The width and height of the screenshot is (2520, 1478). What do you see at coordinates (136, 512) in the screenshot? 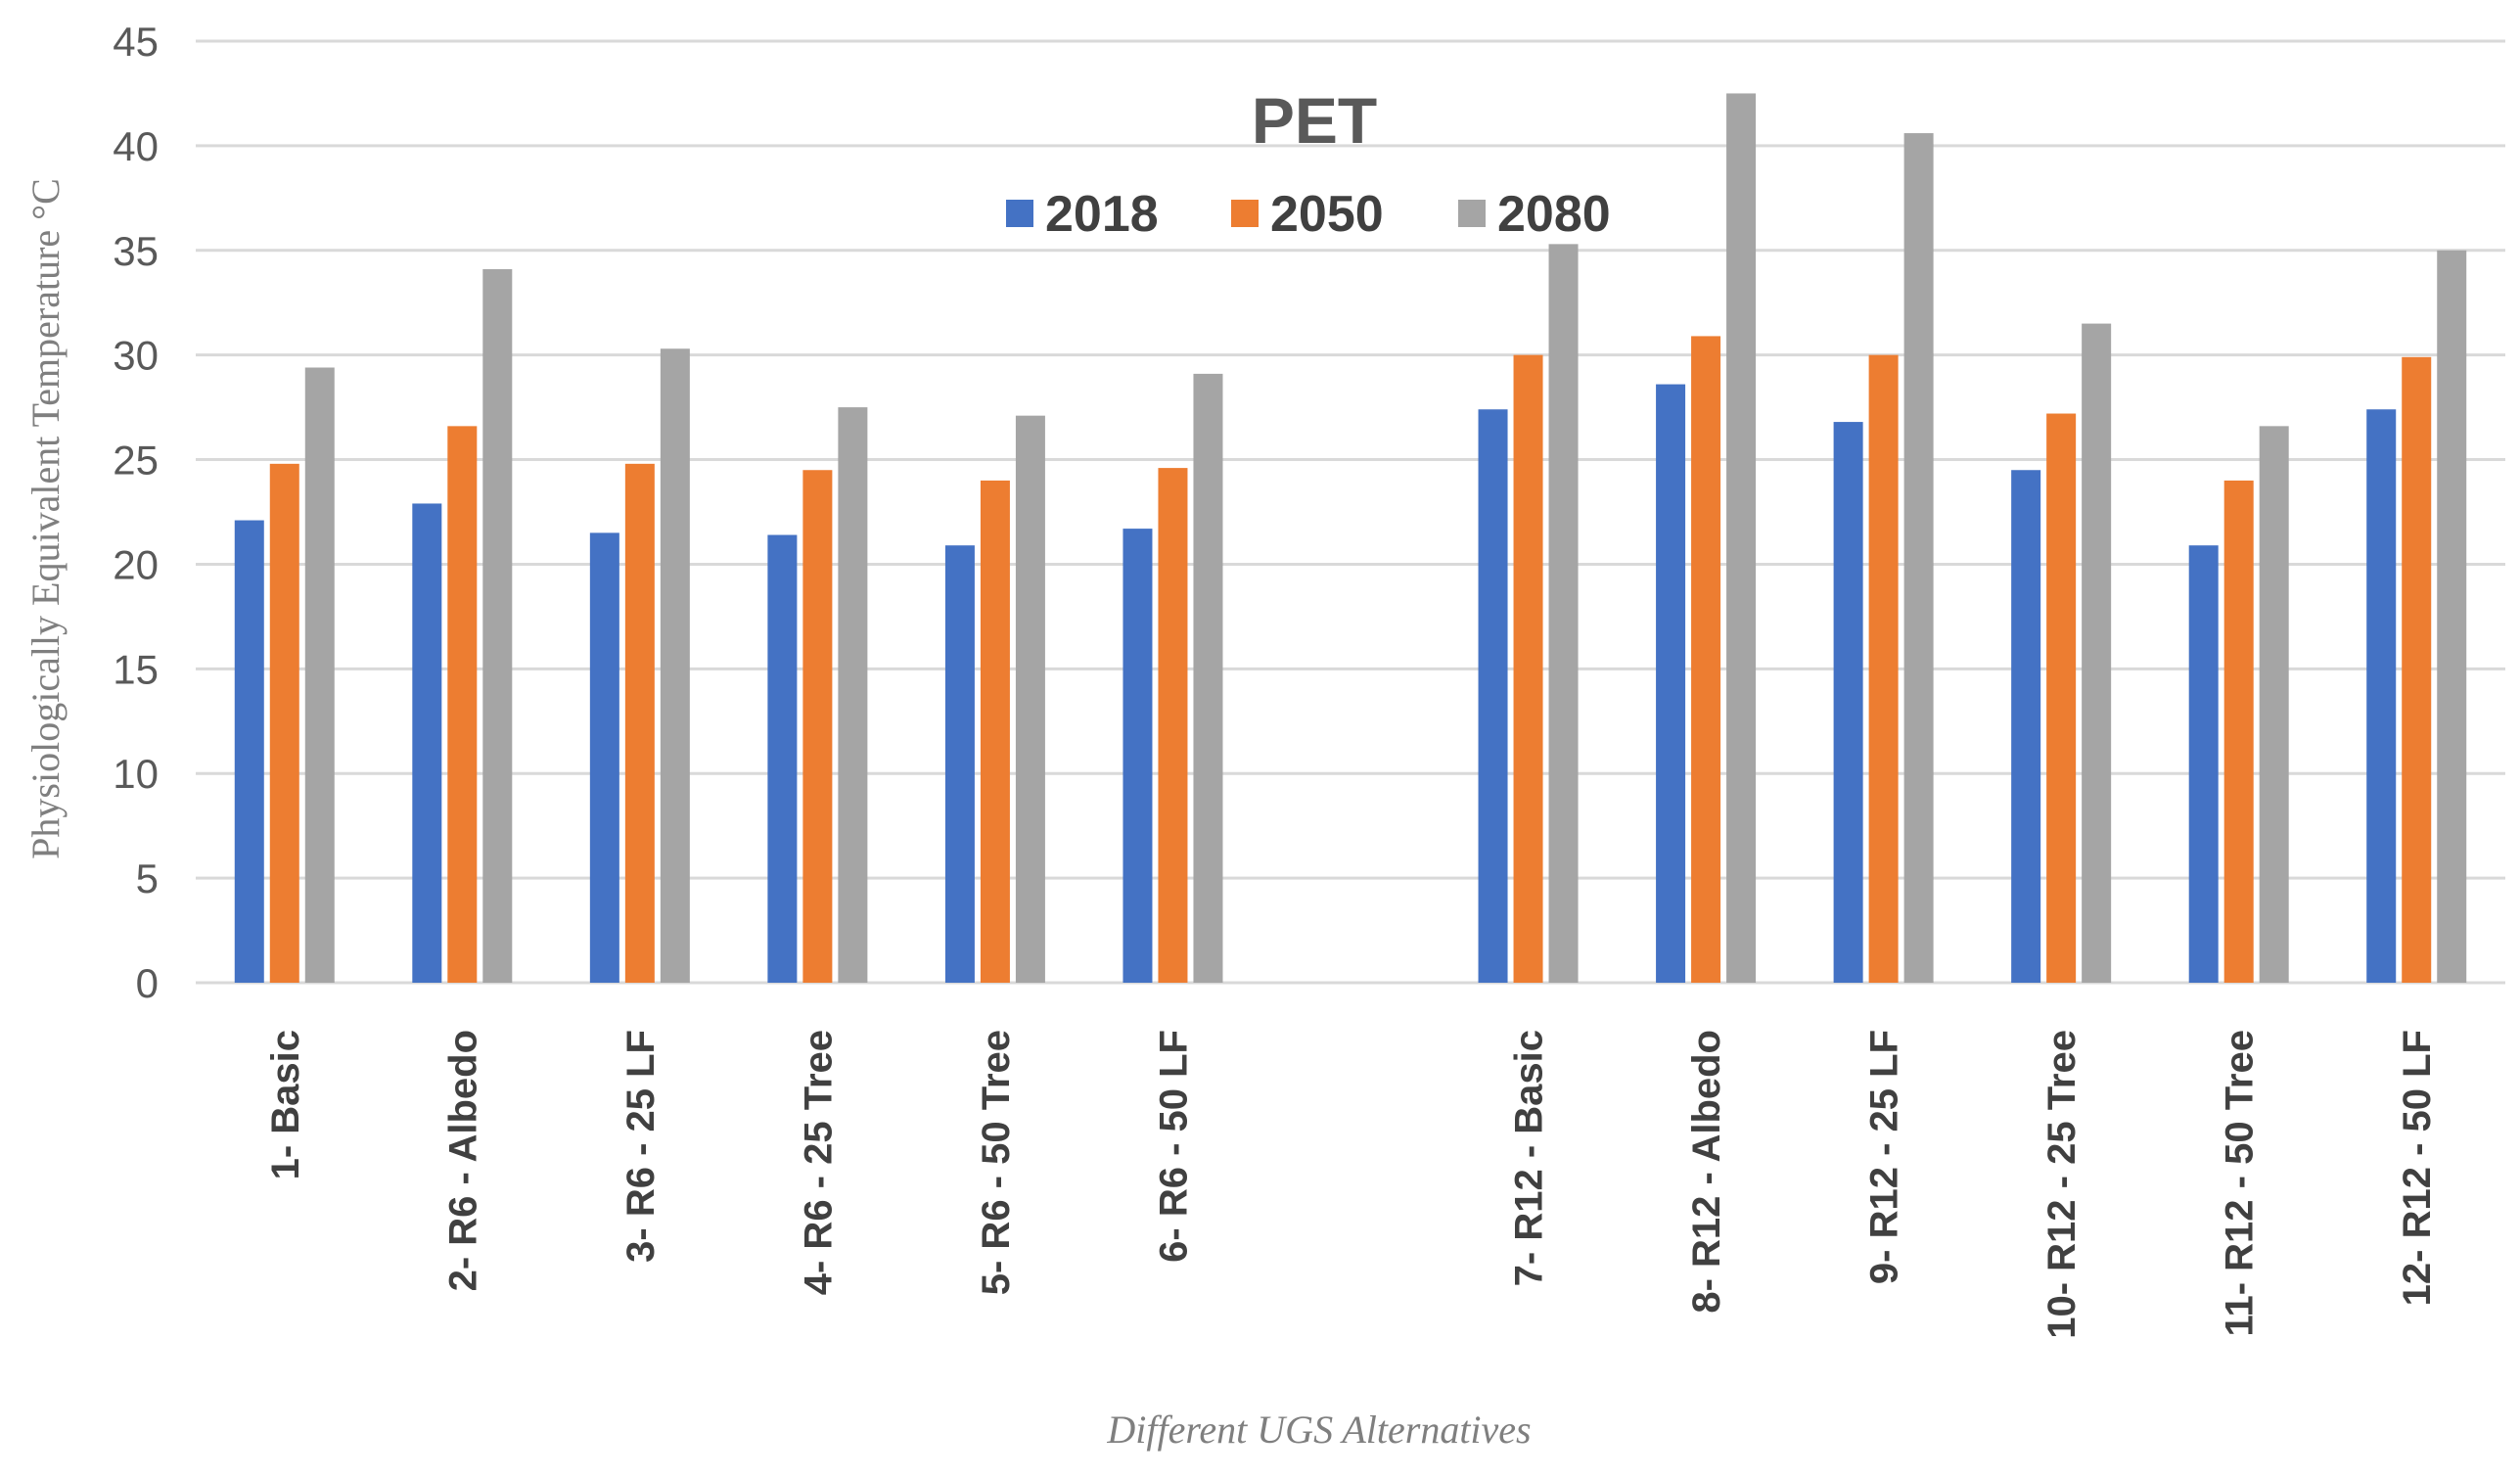
I see `y-axis-ticks: 0 5 10 15 20 25 30 35 40 45` at bounding box center [136, 512].